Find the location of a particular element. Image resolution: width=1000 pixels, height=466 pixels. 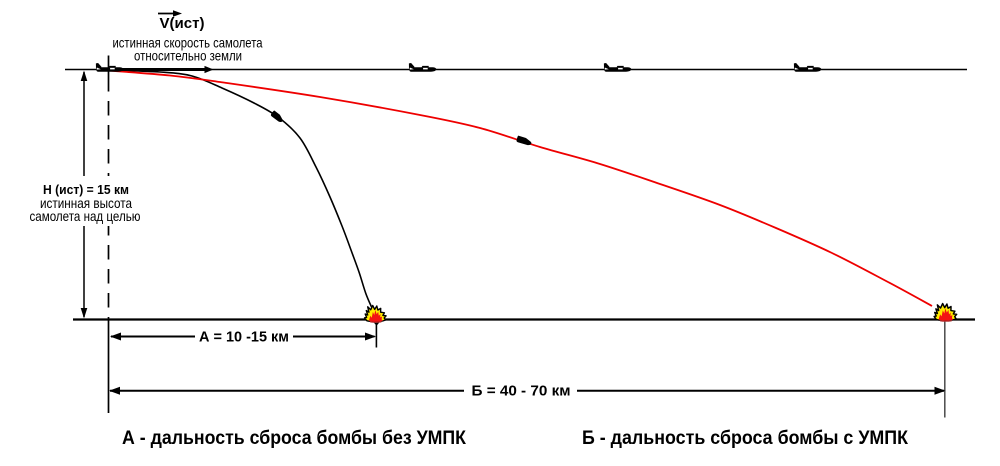

svg-text: истинная высота is located at coordinates (86, 203).